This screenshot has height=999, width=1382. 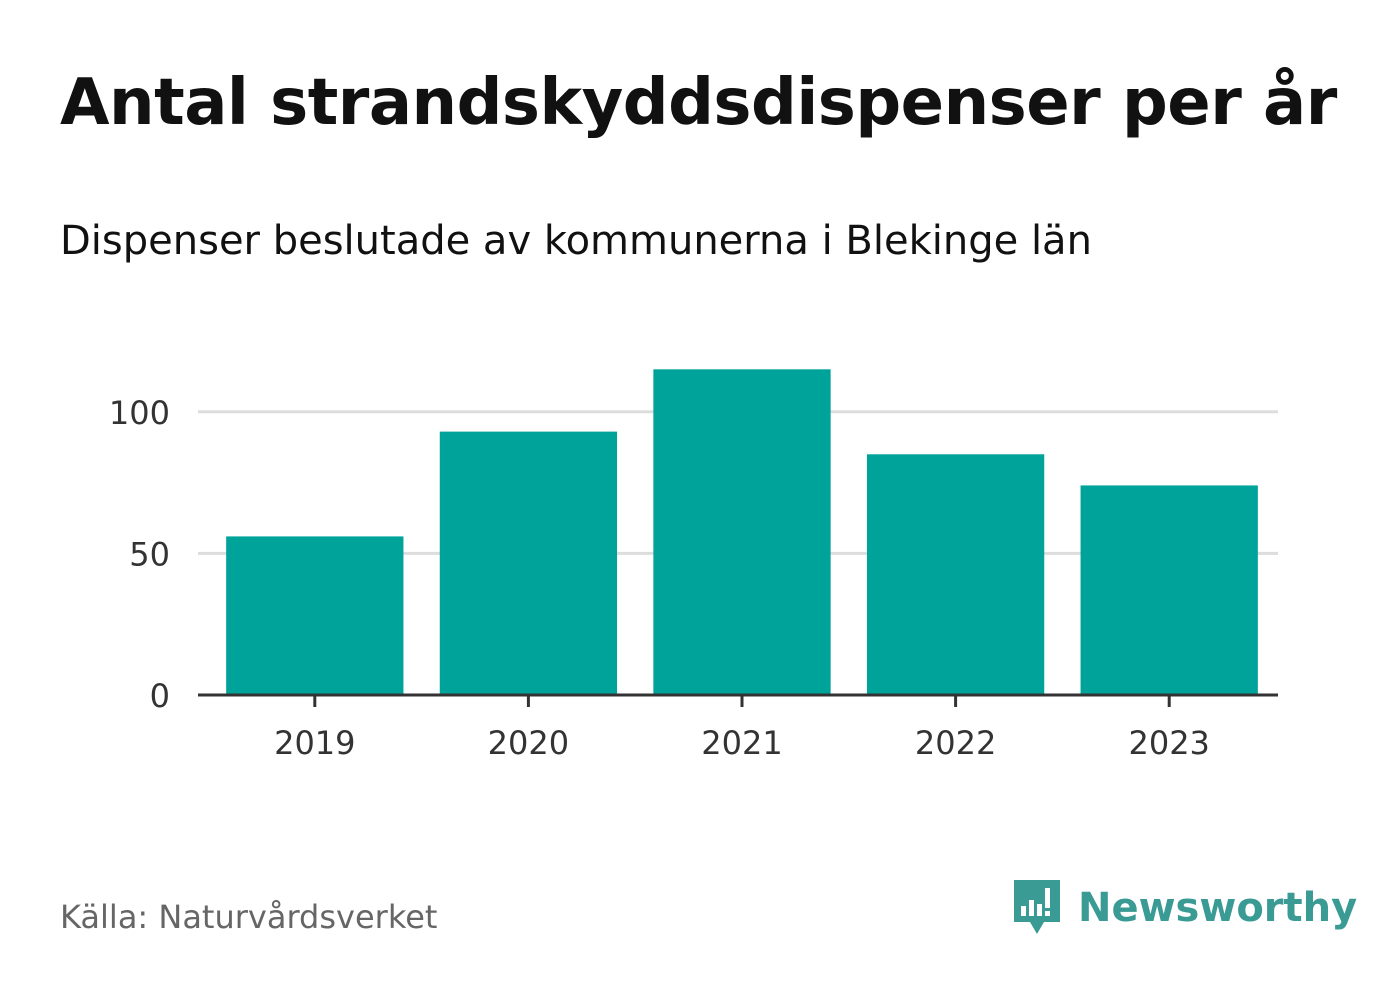 What do you see at coordinates (139, 413) in the screenshot?
I see `y-tick-label-100: 100` at bounding box center [139, 413].